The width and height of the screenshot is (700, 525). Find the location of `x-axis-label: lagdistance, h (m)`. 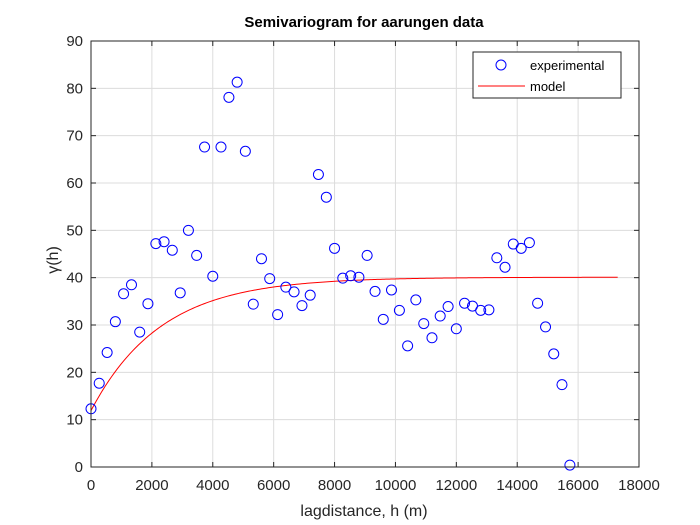

x-axis-label: lagdistance, h (m) is located at coordinates (363, 511).